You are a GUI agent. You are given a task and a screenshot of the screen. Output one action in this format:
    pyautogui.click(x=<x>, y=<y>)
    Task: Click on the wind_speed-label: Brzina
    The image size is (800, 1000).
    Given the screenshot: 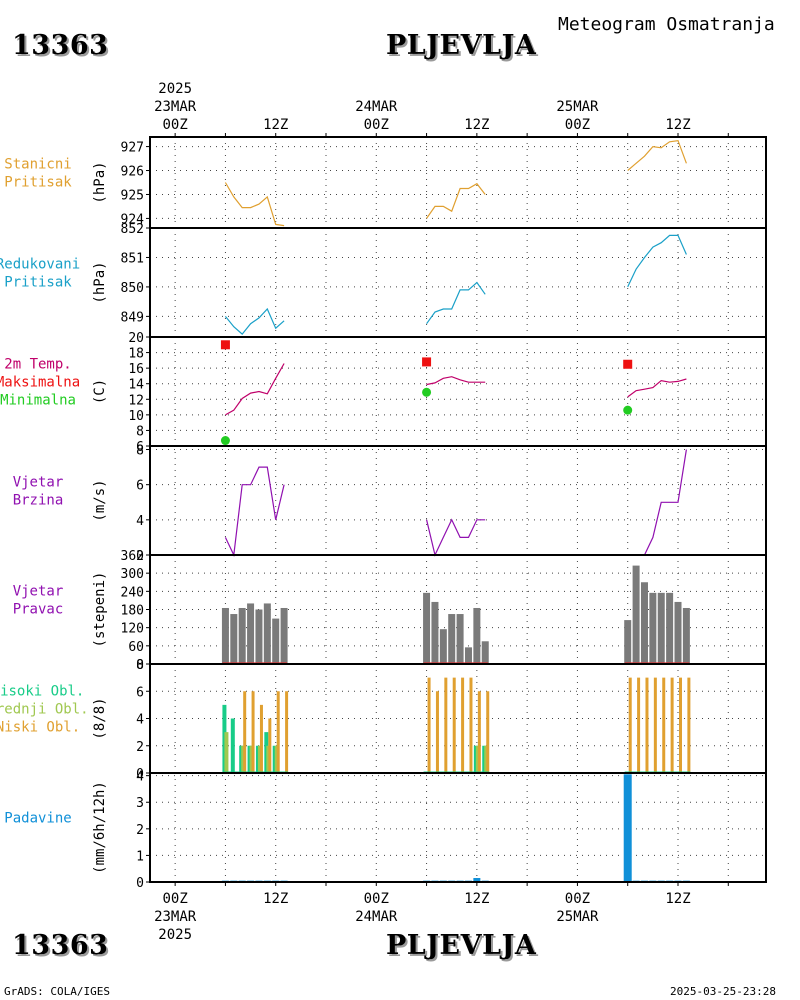 What is the action you would take?
    pyautogui.click(x=38, y=501)
    